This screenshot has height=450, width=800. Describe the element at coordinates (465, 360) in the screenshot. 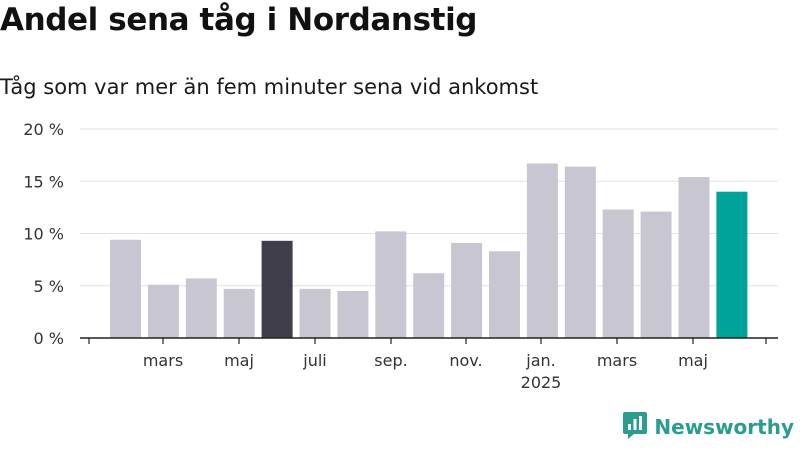

I see `x-tick-label: nov.` at that location.